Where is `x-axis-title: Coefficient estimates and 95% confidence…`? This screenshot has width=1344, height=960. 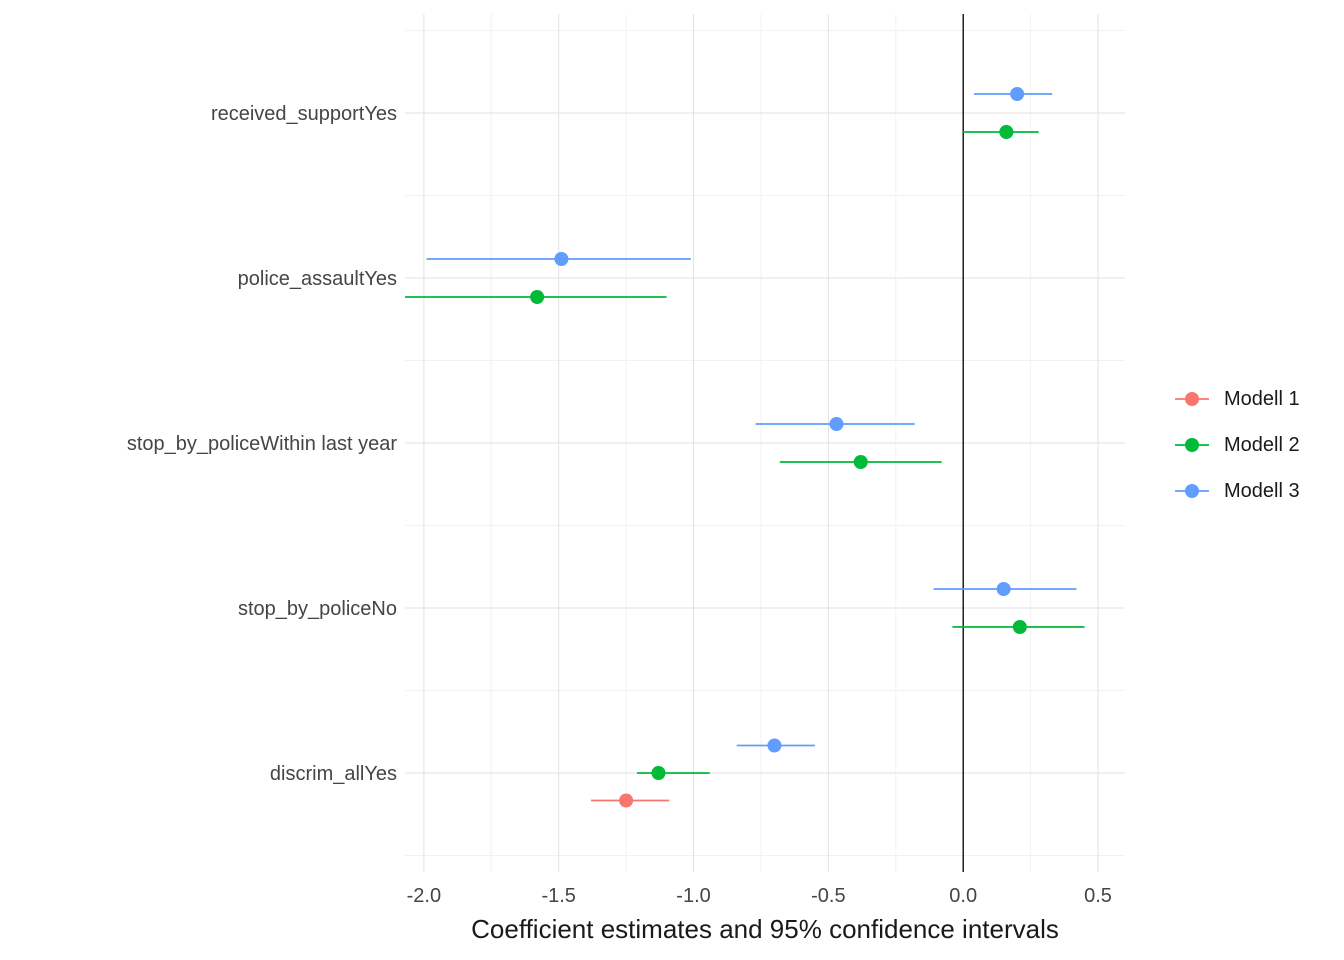 x-axis-title: Coefficient estimates and 95% confidence… is located at coordinates (765, 929).